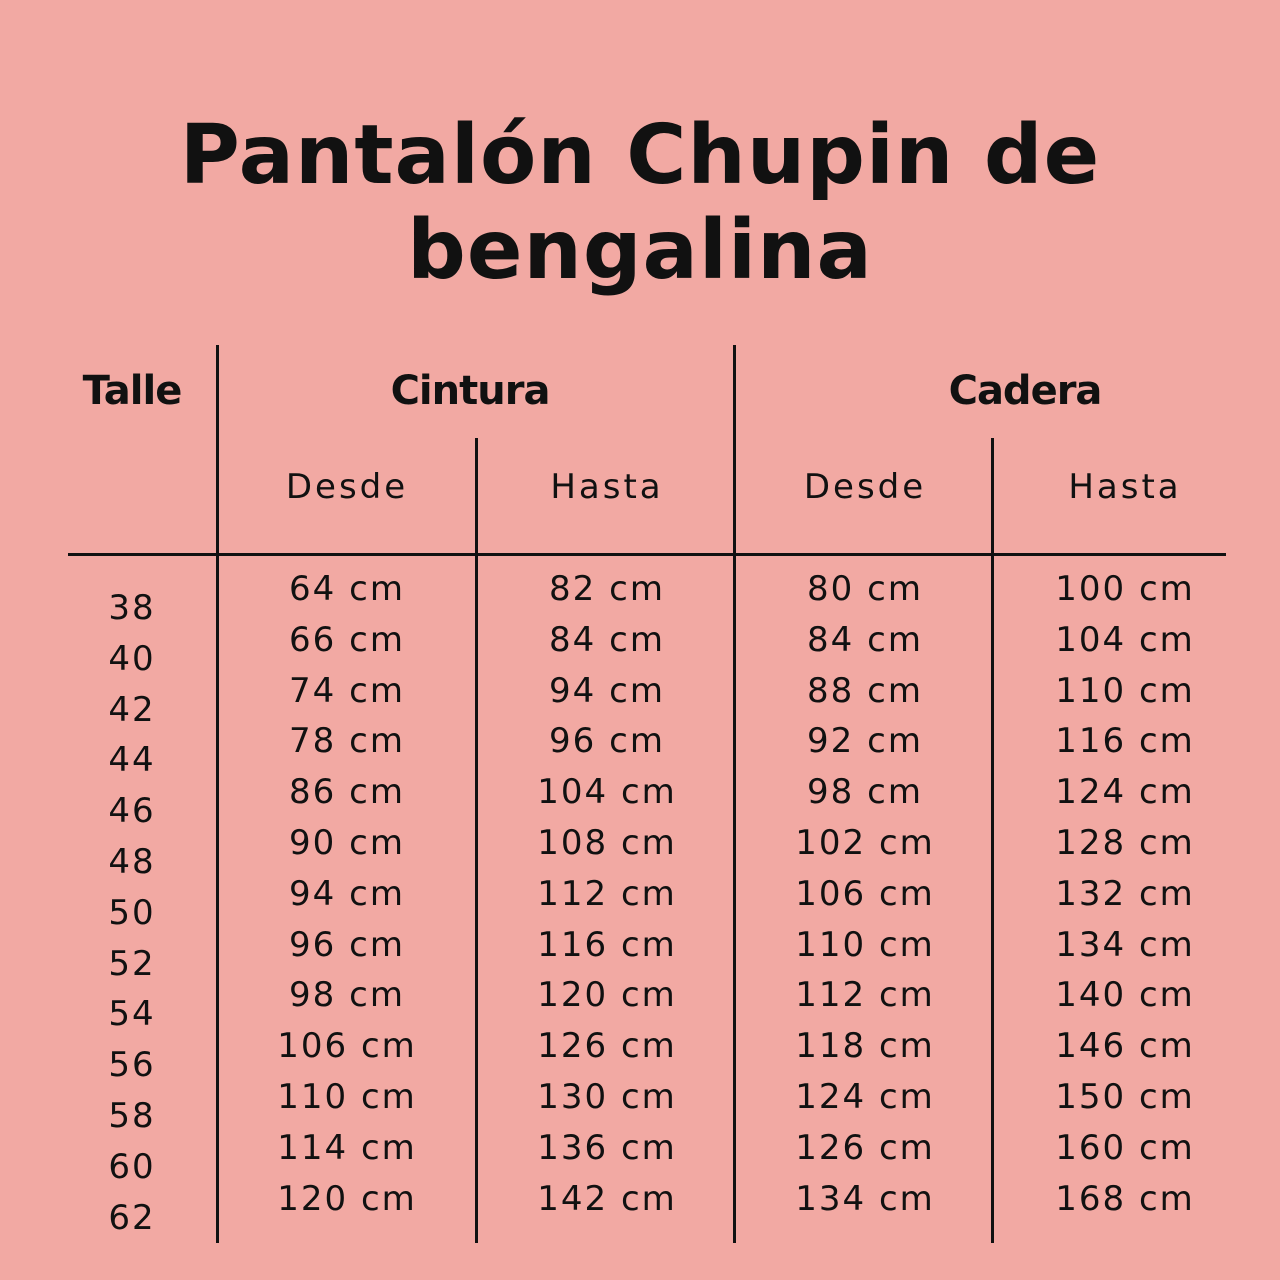 The image size is (1280, 1280). What do you see at coordinates (865, 792) in the screenshot?
I see `cadera-desde-cell: 98 cm` at bounding box center [865, 792].